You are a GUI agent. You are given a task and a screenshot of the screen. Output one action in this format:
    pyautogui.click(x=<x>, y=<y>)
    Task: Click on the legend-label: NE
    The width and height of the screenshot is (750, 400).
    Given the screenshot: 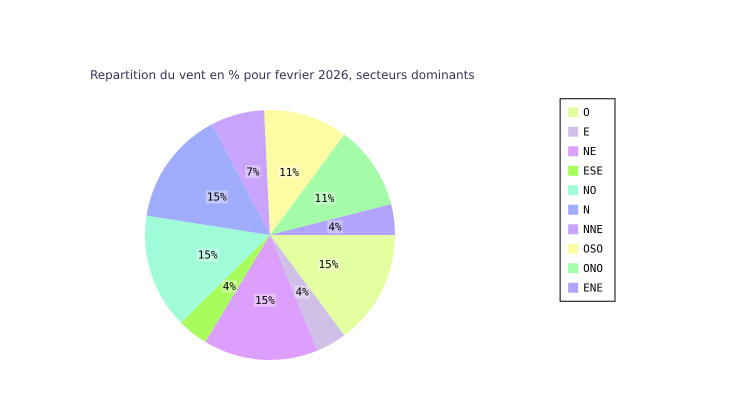 What is the action you would take?
    pyautogui.click(x=589, y=151)
    